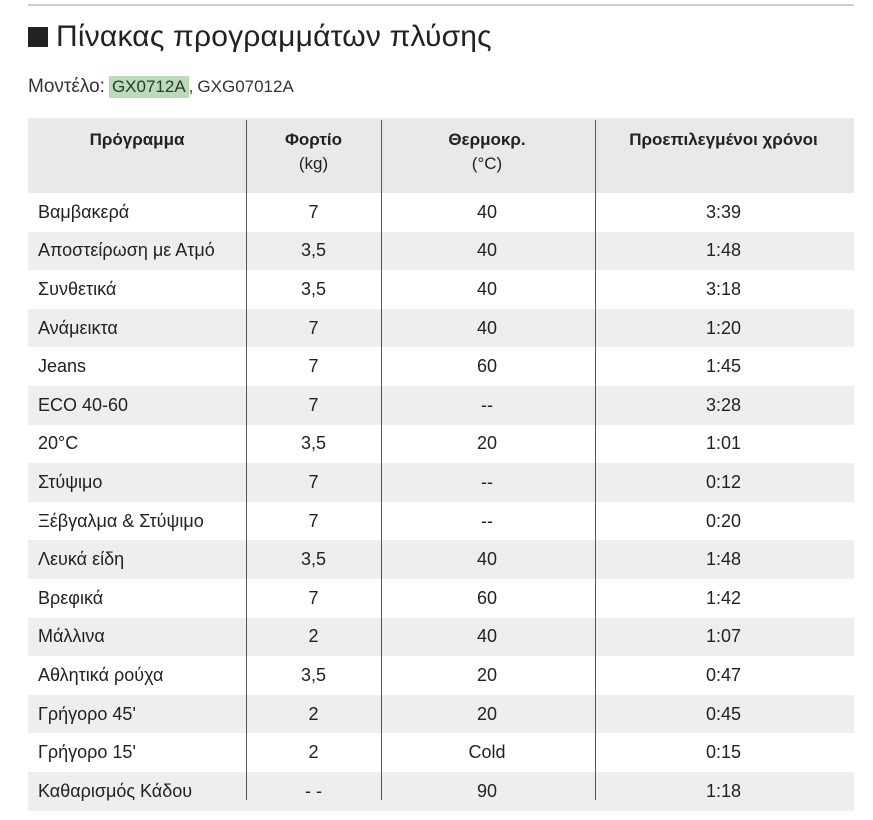 Image resolution: width=873 pixels, height=820 pixels. What do you see at coordinates (723, 155) in the screenshot?
I see `header-time: Προεπιλεγμένοι χρόνοι` at bounding box center [723, 155].